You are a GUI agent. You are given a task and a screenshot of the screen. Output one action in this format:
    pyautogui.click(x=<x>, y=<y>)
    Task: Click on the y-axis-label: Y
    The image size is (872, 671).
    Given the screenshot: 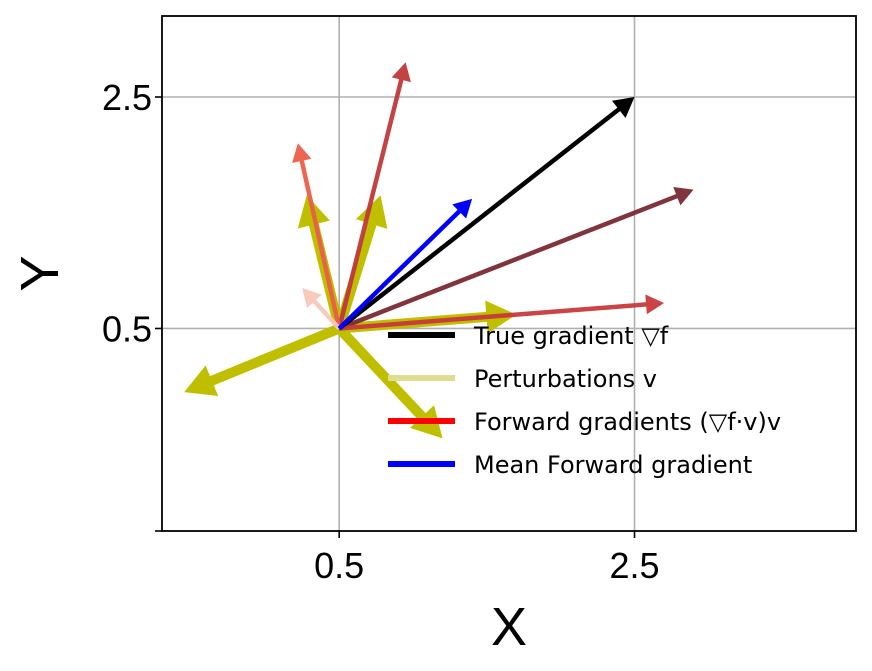 What is the action you would take?
    pyautogui.click(x=40, y=273)
    